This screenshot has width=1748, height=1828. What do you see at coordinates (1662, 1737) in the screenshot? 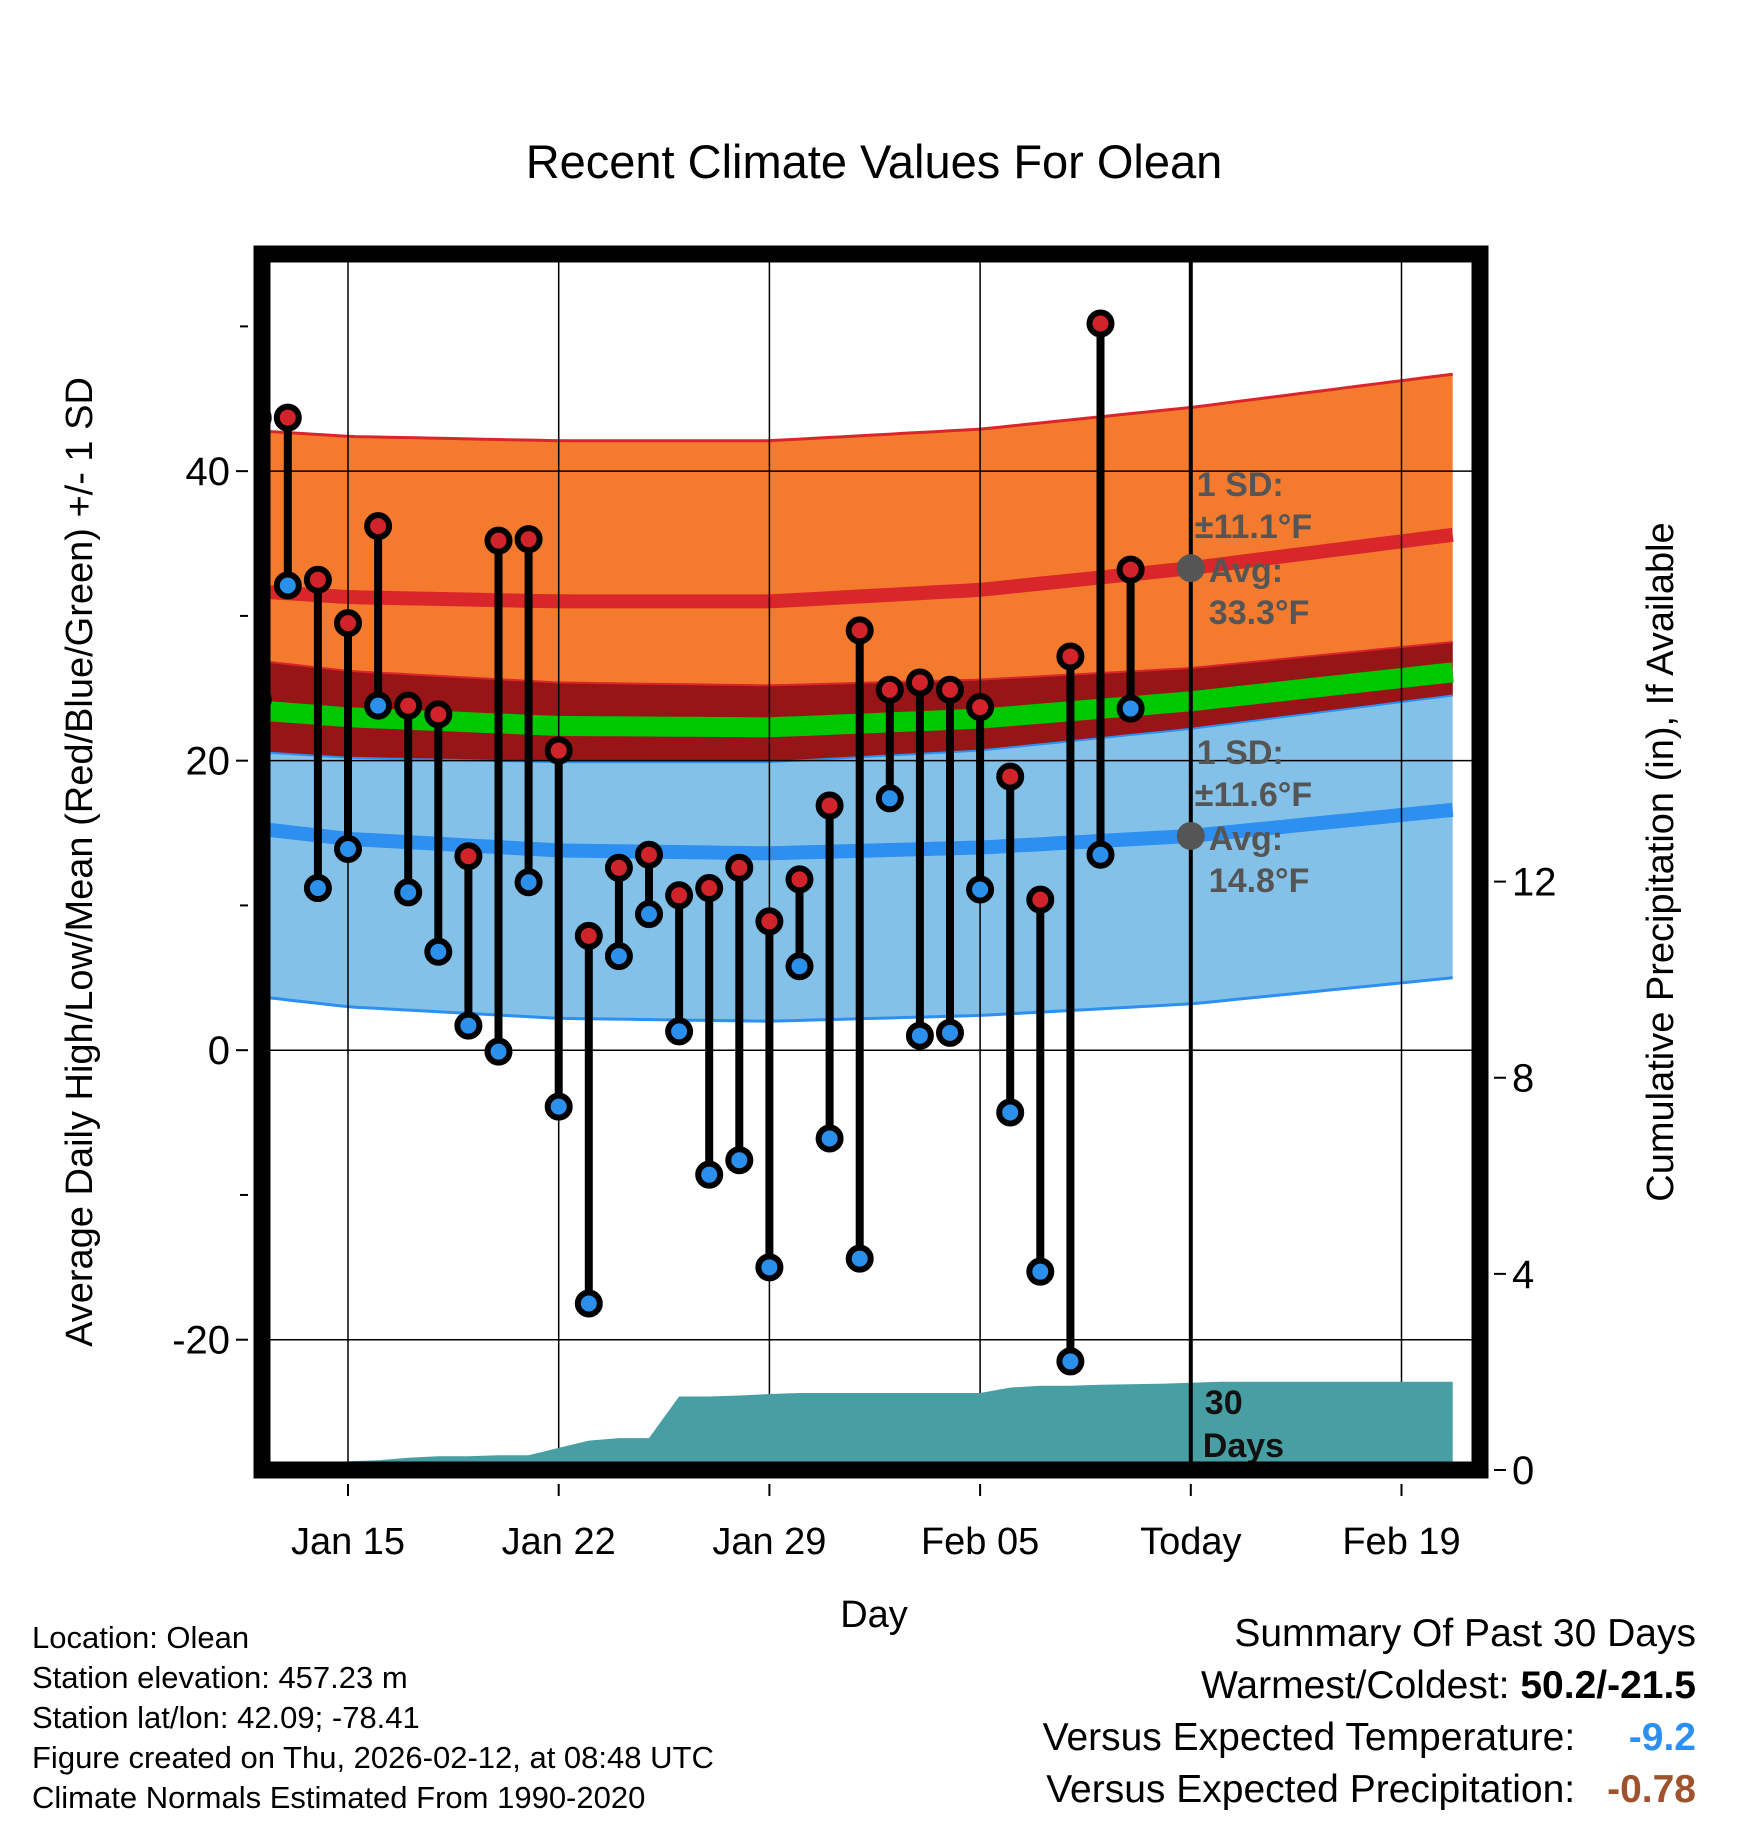
I see `temp-value: -9.2` at bounding box center [1662, 1737].